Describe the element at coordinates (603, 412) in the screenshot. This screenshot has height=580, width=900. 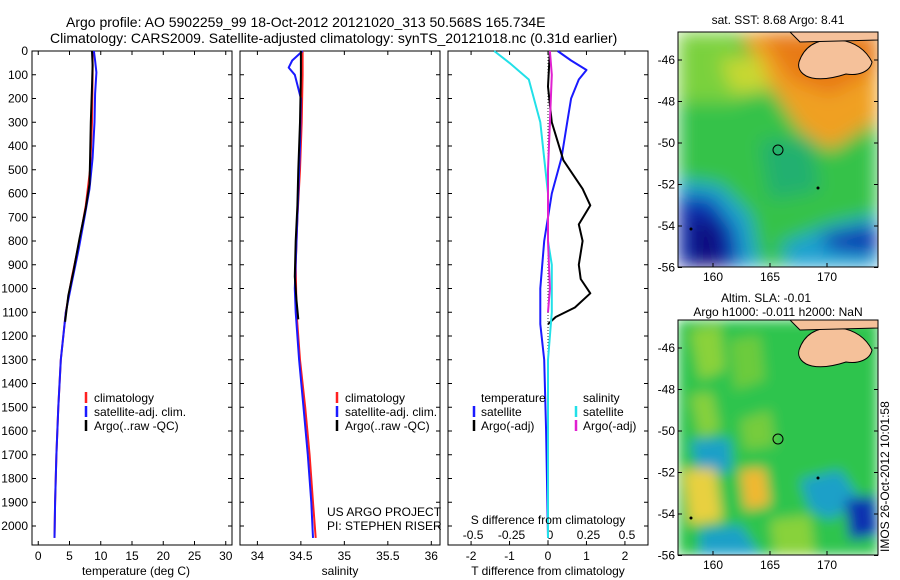
I see `diff-legend-sal-satellite: satellite` at that location.